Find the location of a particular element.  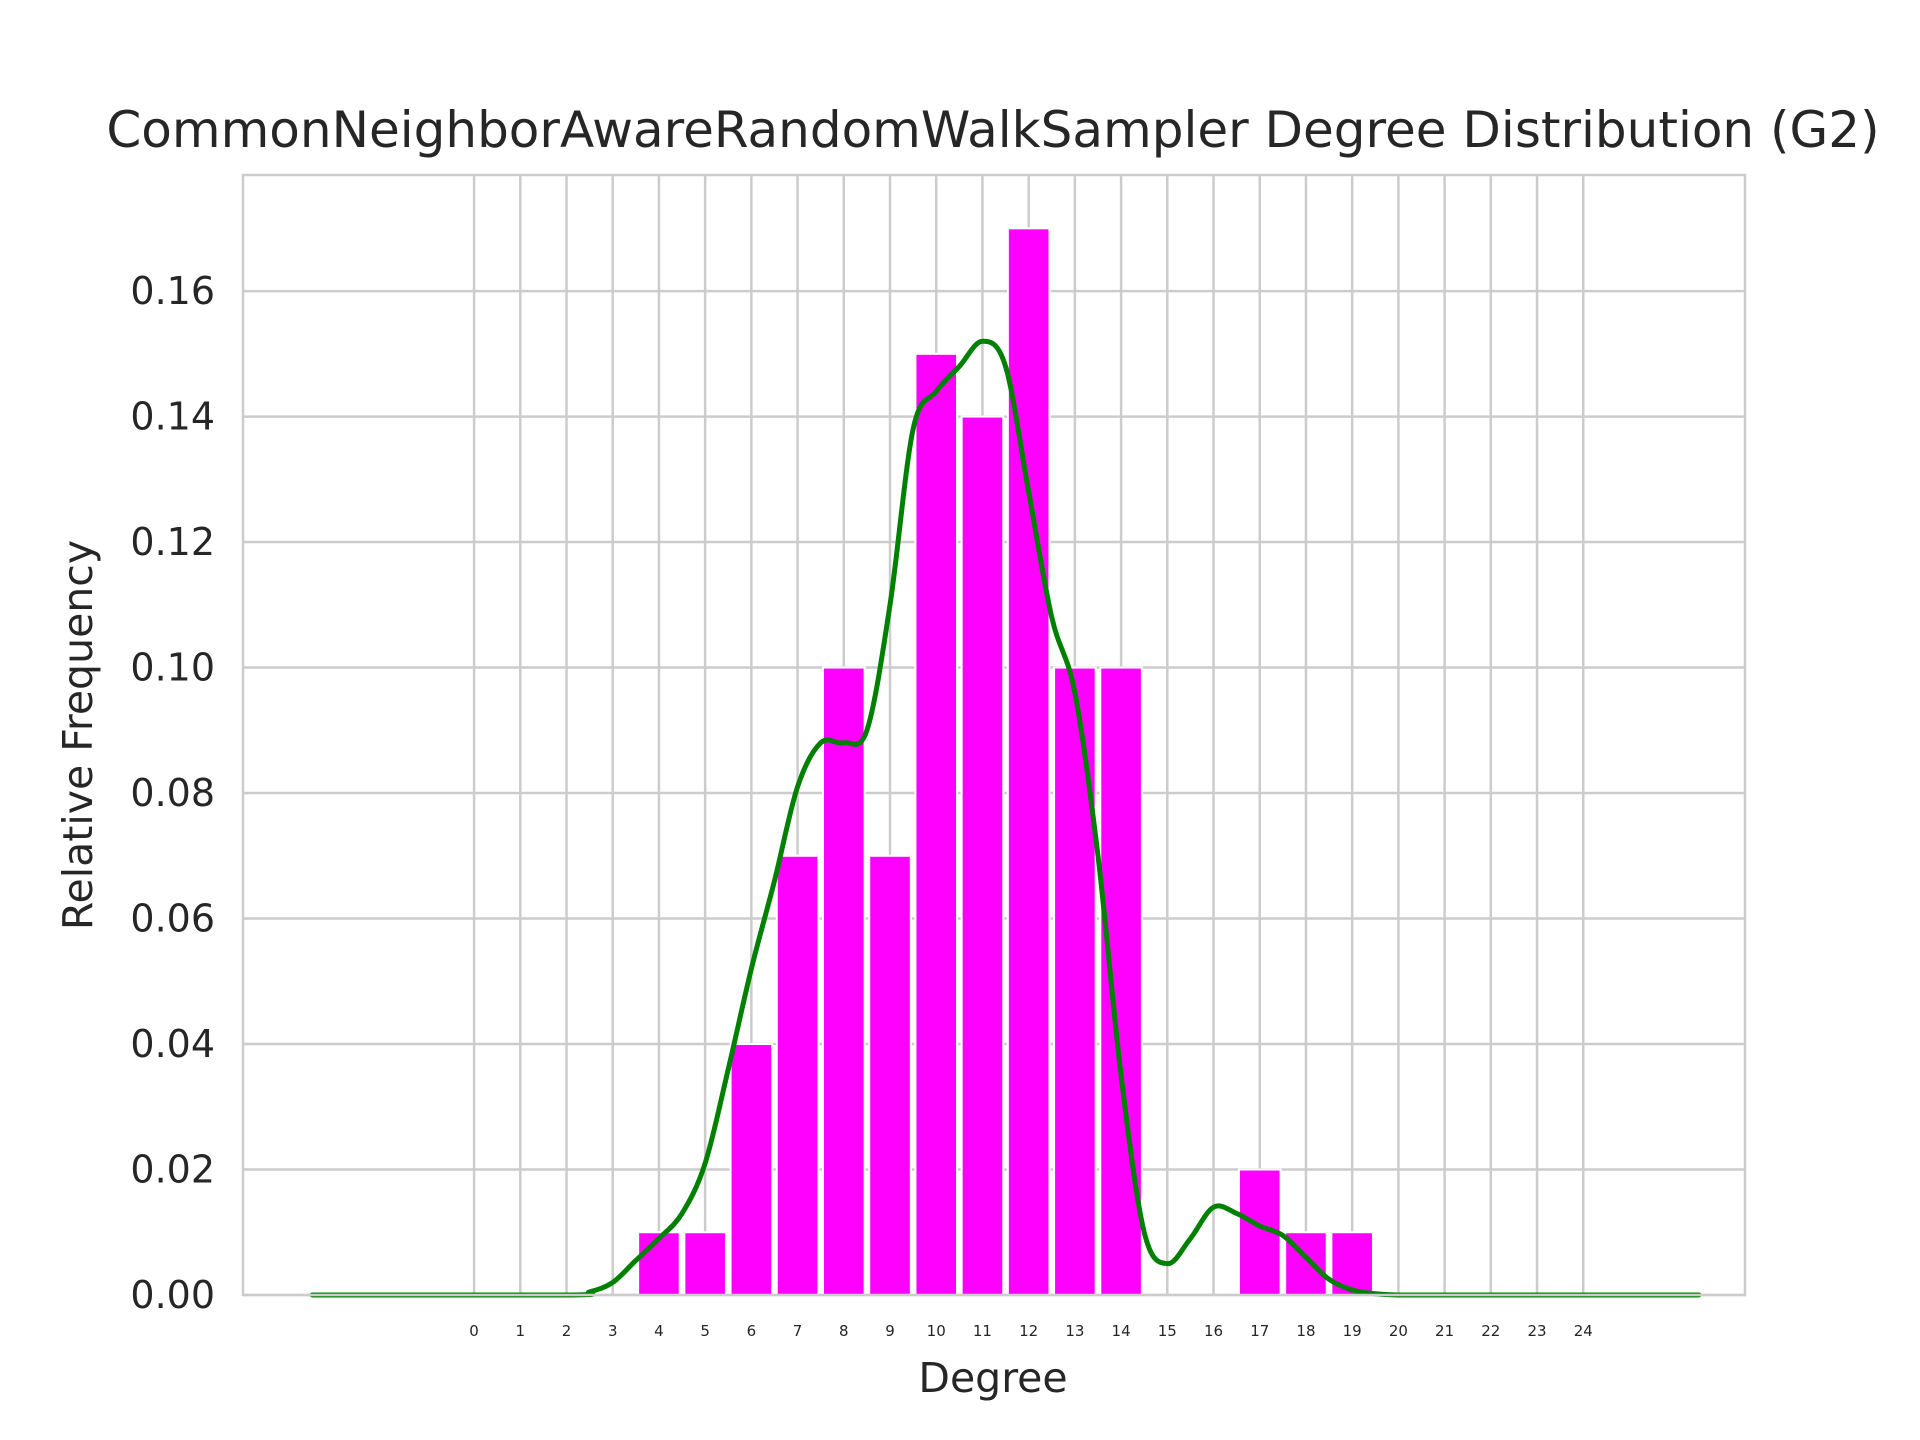

x-tick-label: 2 is located at coordinates (567, 1331).